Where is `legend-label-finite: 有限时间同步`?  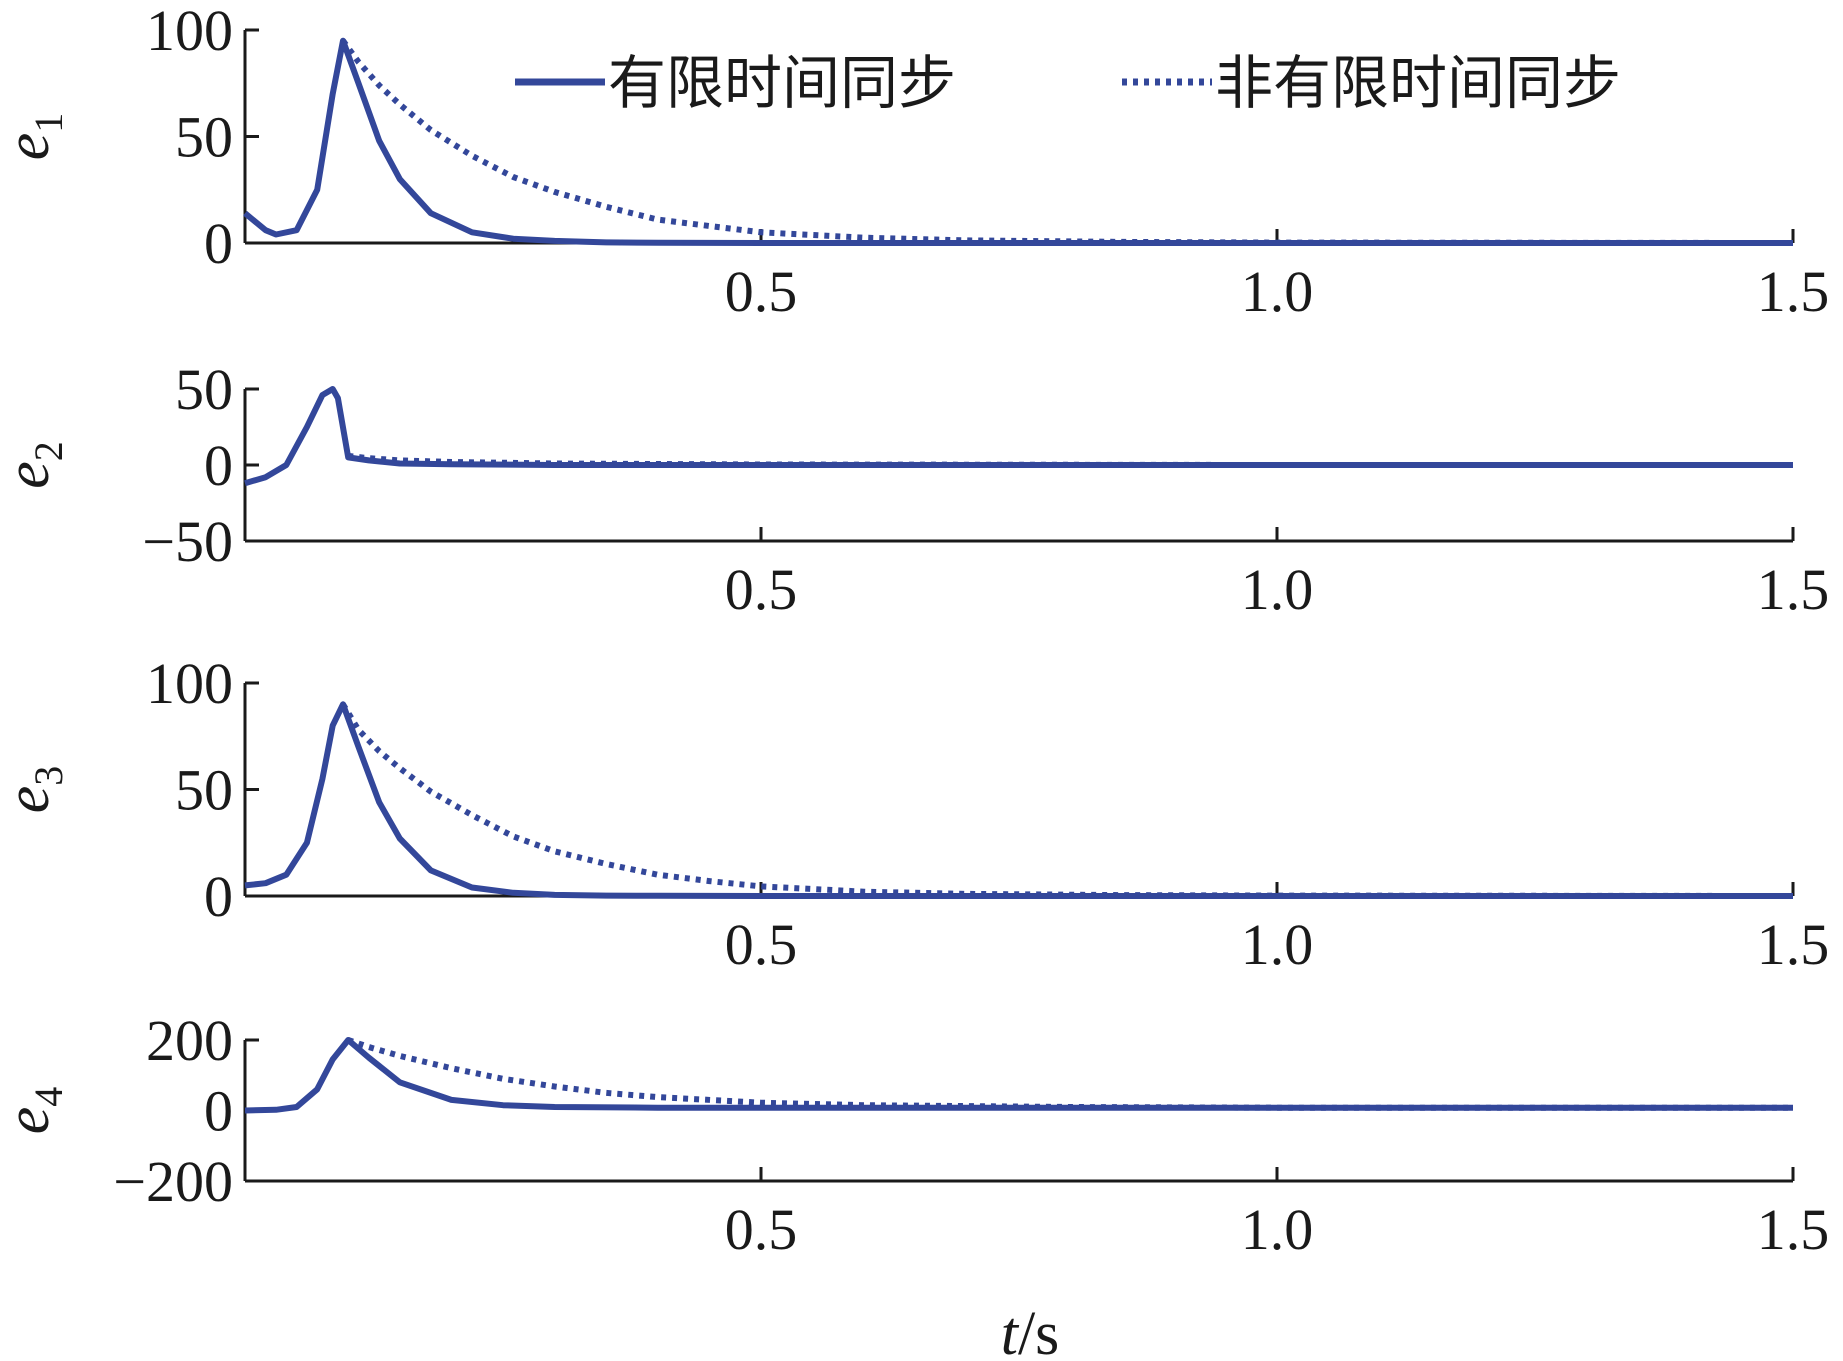 legend-label-finite: 有限时间同步 is located at coordinates (782, 83).